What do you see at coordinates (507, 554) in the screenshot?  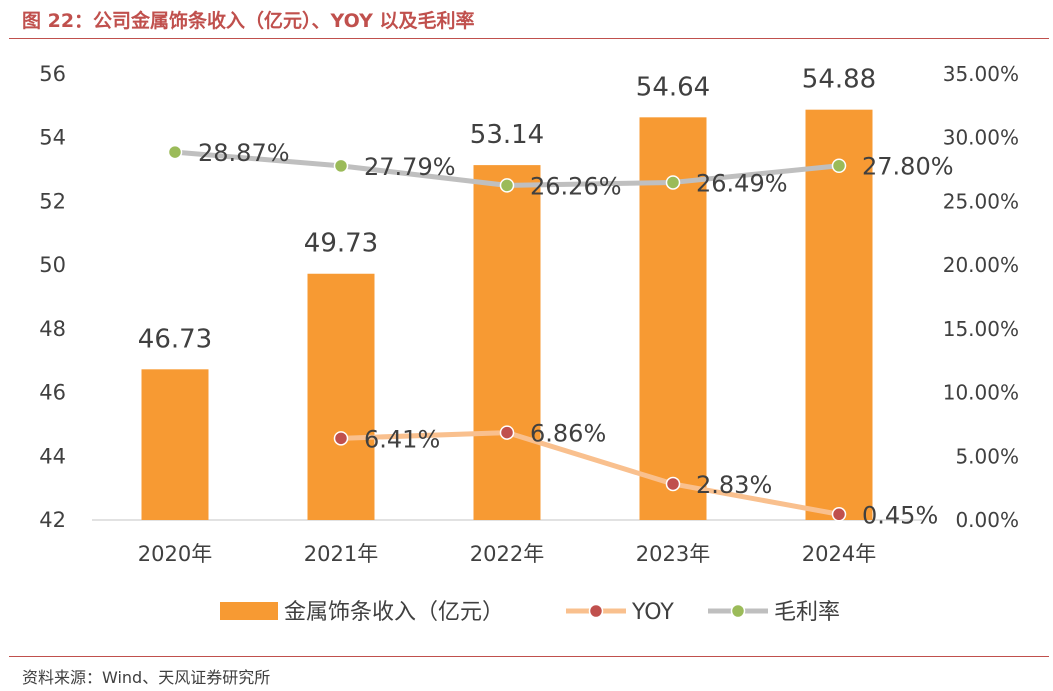 I see `x-tick-label: 2022年` at bounding box center [507, 554].